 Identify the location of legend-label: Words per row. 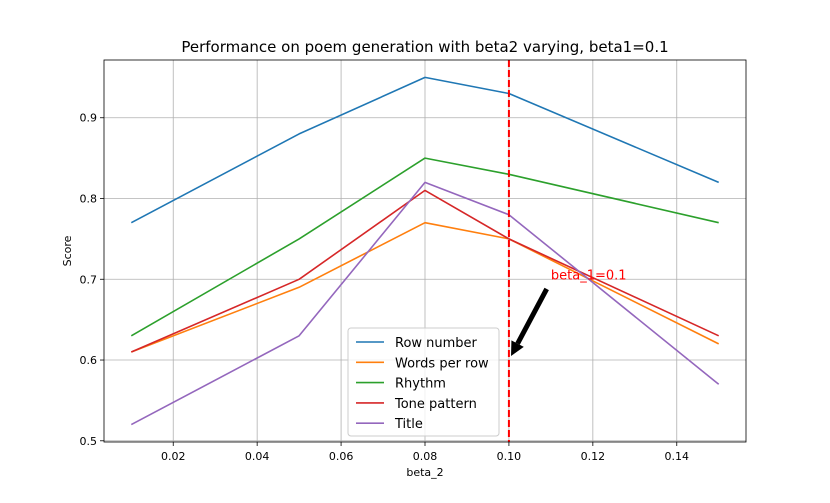
(442, 363).